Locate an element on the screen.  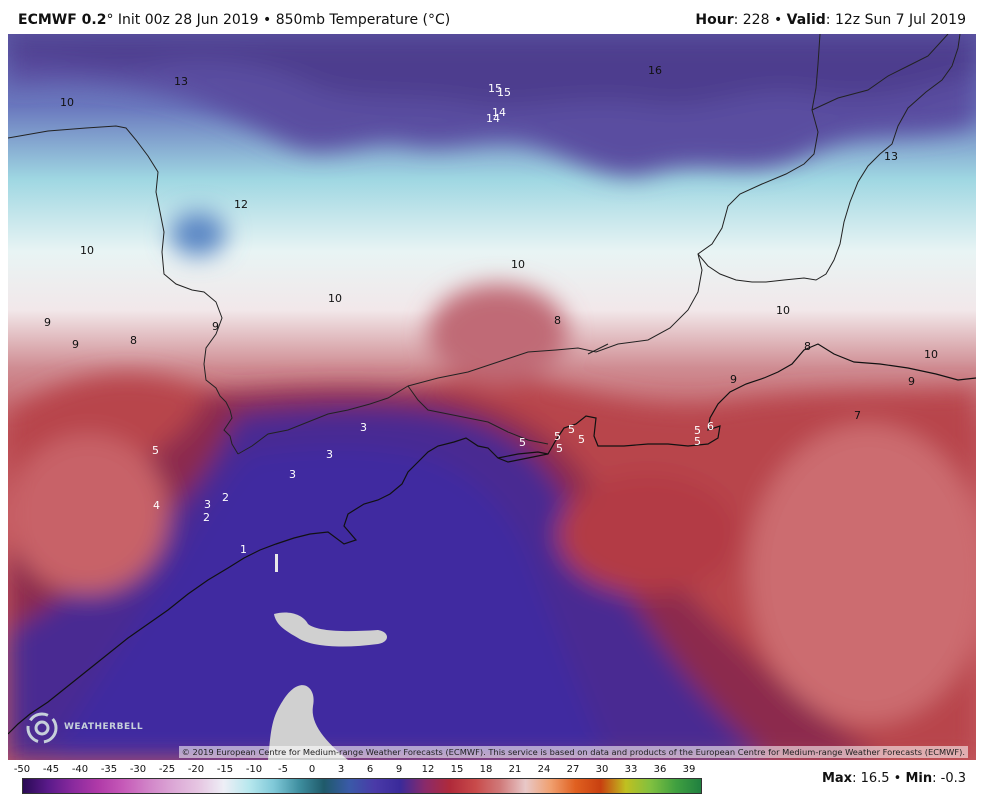
hour-label: Hour is located at coordinates (714, 20).